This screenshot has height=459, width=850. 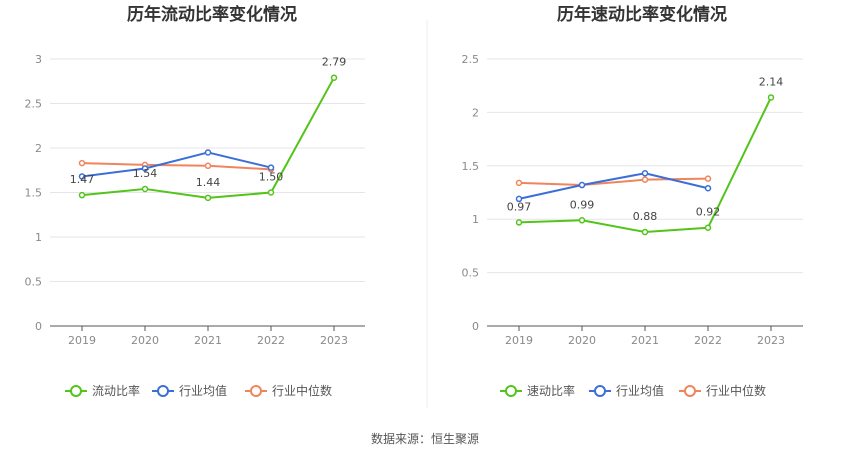 What do you see at coordinates (38, 59) in the screenshot?
I see `y-tick-label: 3` at bounding box center [38, 59].